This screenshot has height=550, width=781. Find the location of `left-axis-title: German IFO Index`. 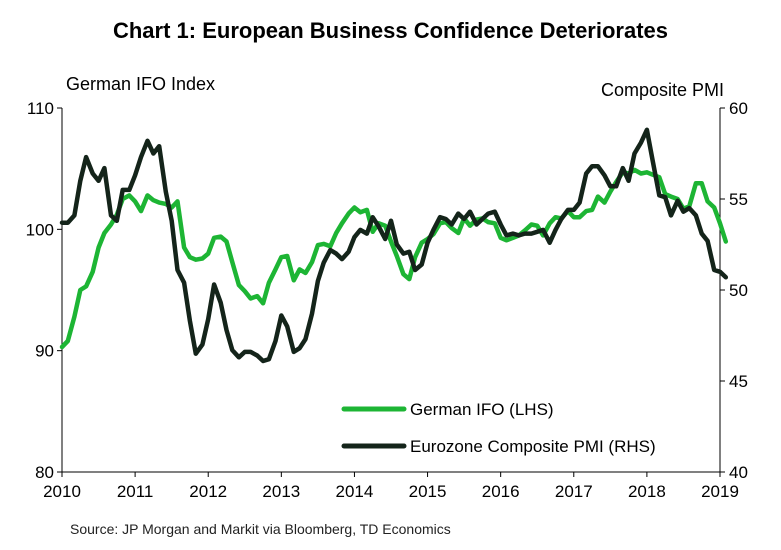

left-axis-title: German IFO Index is located at coordinates (141, 84).